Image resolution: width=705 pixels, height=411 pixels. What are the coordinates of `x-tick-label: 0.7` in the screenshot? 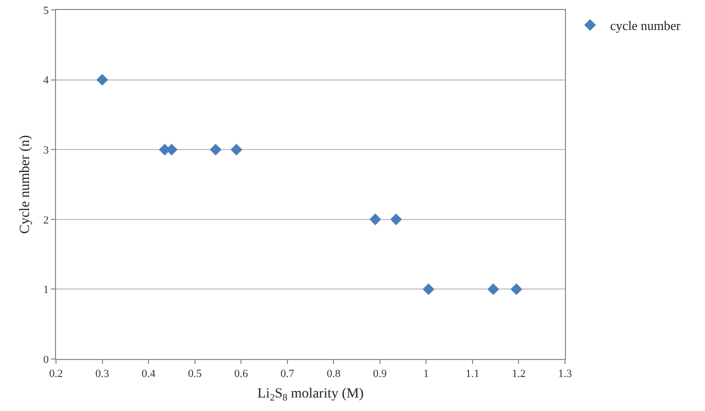 It's located at (287, 374).